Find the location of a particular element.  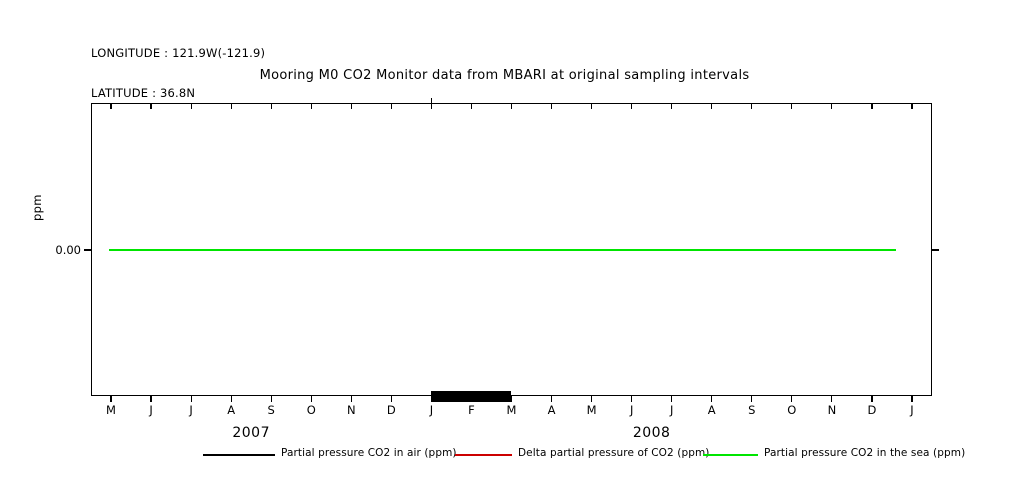

x-axis-year-label: 2007 is located at coordinates (251, 433).